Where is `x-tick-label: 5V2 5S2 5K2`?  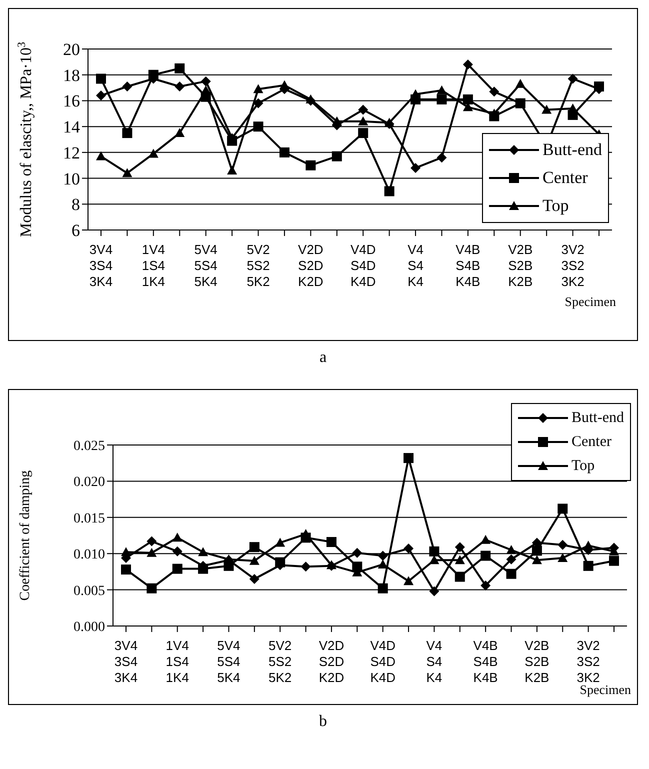 x-tick-label: 5V2 5S2 5K2 is located at coordinates (280, 661).